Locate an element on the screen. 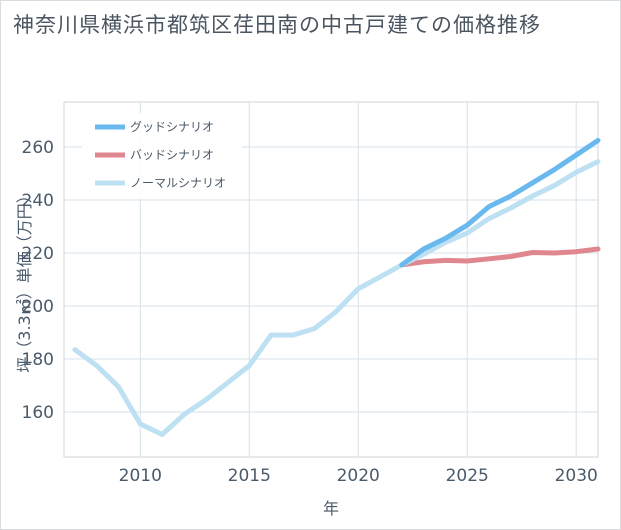 This screenshot has width=621, height=530. y-tick-200: 200 is located at coordinates (38, 307).